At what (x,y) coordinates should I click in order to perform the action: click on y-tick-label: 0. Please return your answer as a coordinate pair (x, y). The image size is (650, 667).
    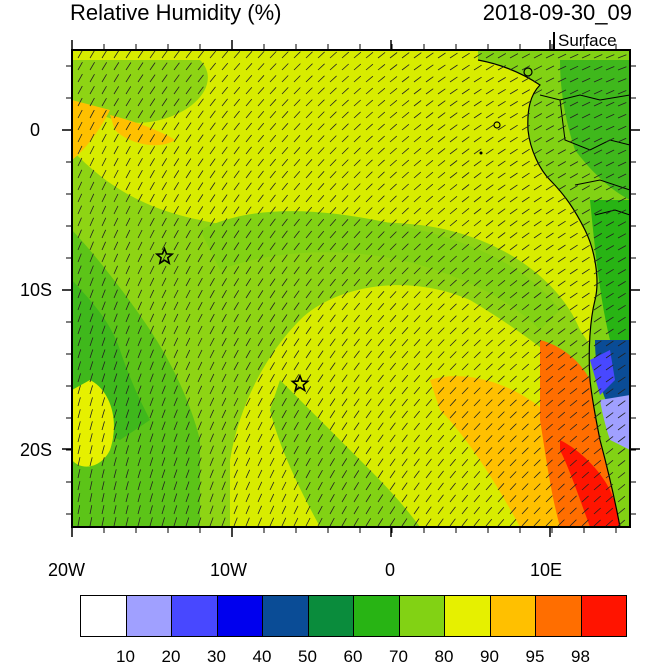
    Looking at the image, I should click on (35, 130).